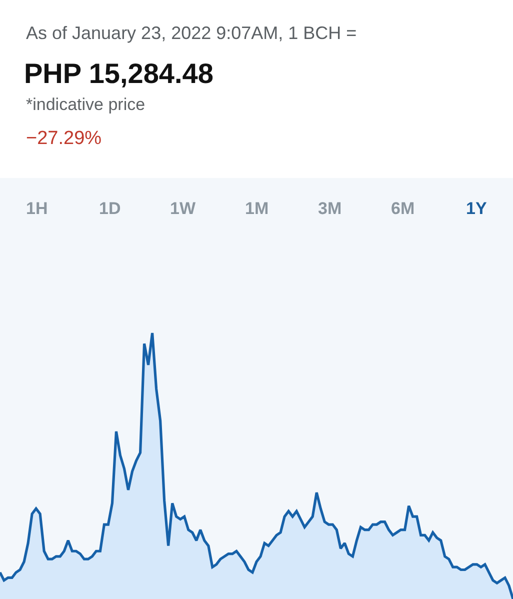 The width and height of the screenshot is (513, 599). I want to click on text: *indicative price, so click(86, 104).